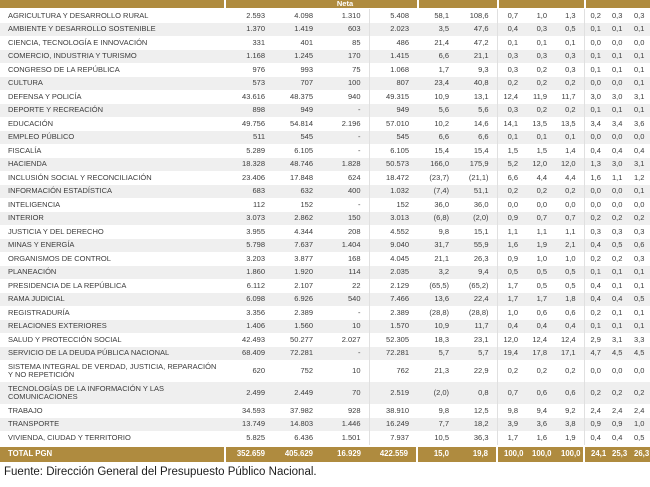  Describe the element at coordinates (639, 340) in the screenshot. I see `value-cell: 3,3` at that location.